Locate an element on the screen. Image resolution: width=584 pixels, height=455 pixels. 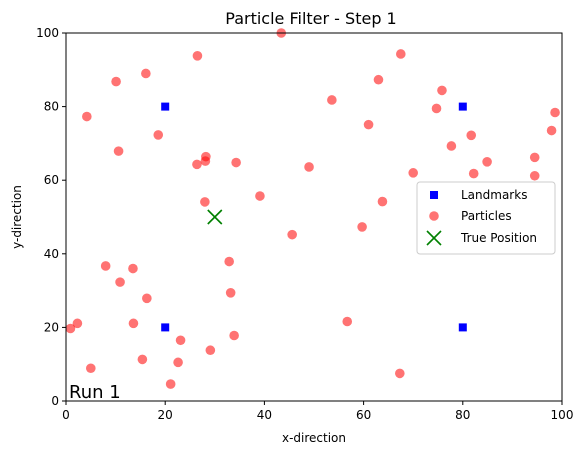
x-tick-label: 60 is located at coordinates (363, 415).